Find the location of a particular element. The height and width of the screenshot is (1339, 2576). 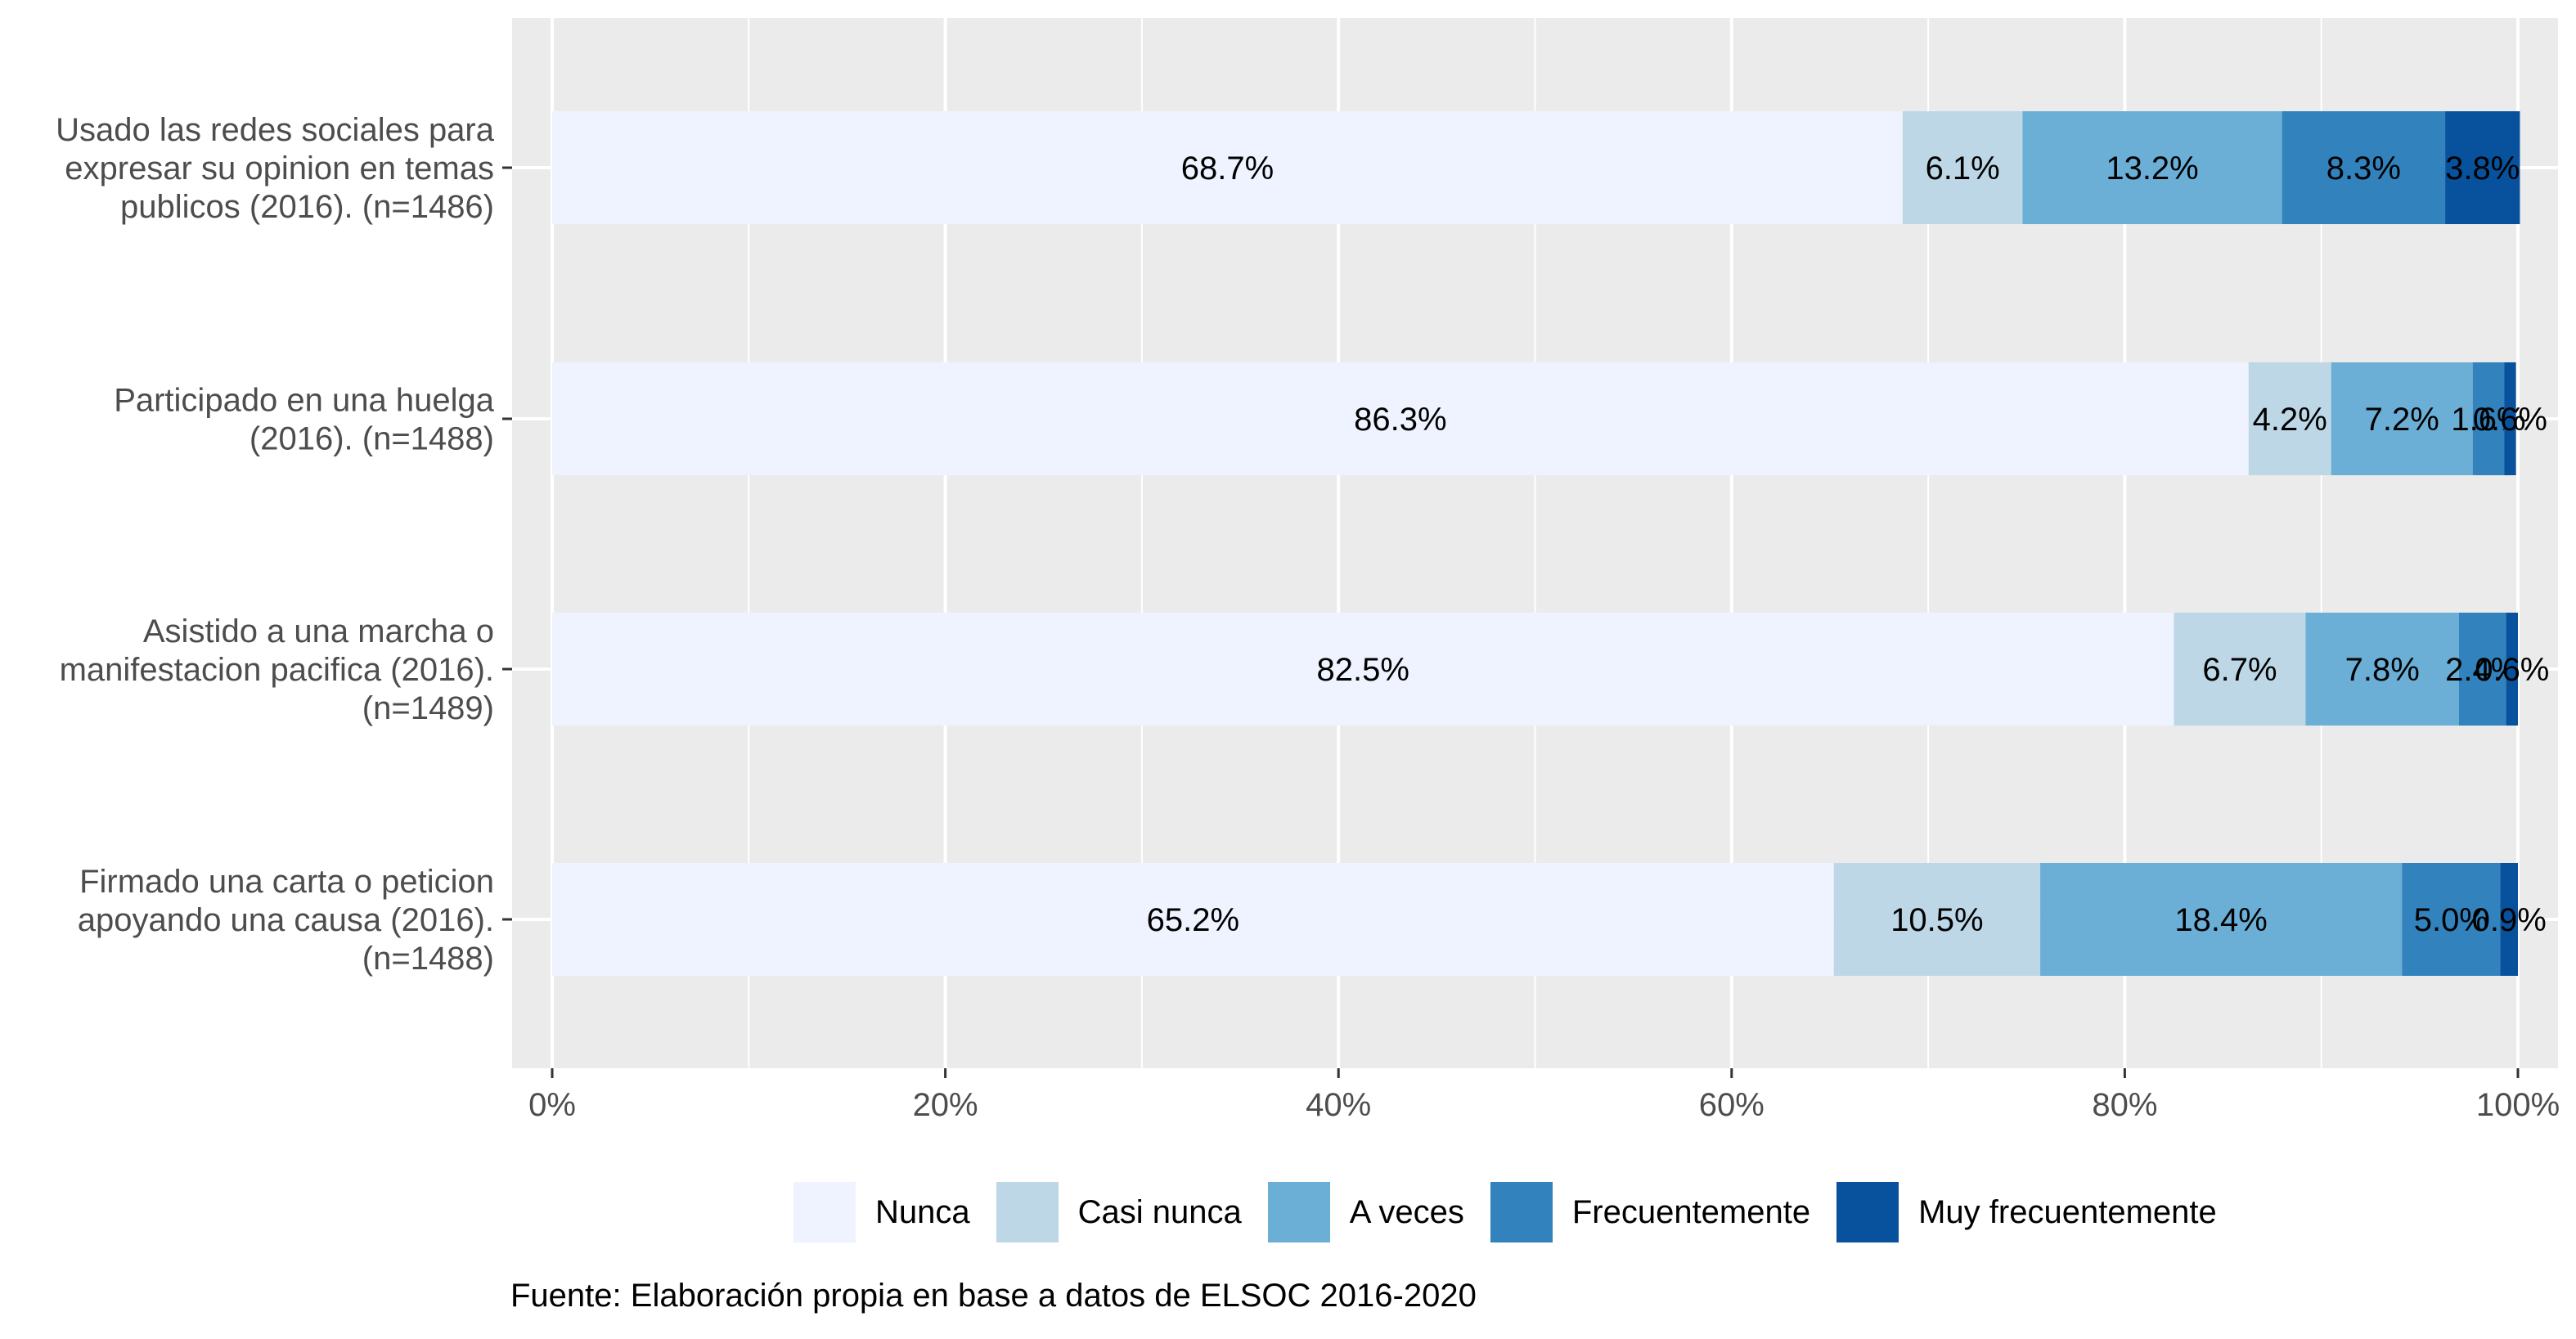

x-tick-label: 0% is located at coordinates (552, 1105).